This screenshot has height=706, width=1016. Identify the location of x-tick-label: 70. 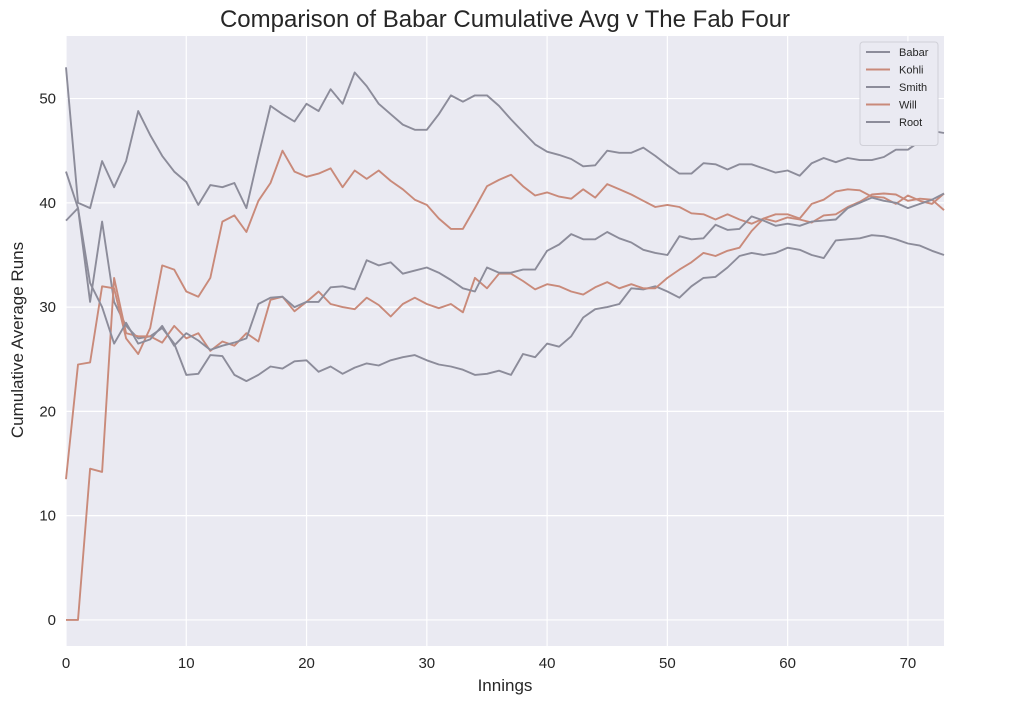
(908, 663).